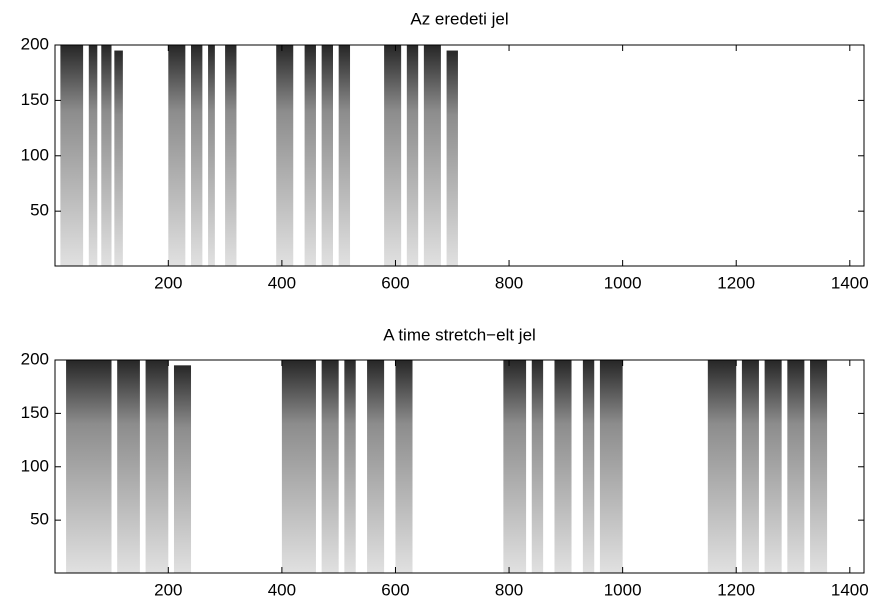  I want to click on chart-title: Az eredeti jel, so click(459, 18).